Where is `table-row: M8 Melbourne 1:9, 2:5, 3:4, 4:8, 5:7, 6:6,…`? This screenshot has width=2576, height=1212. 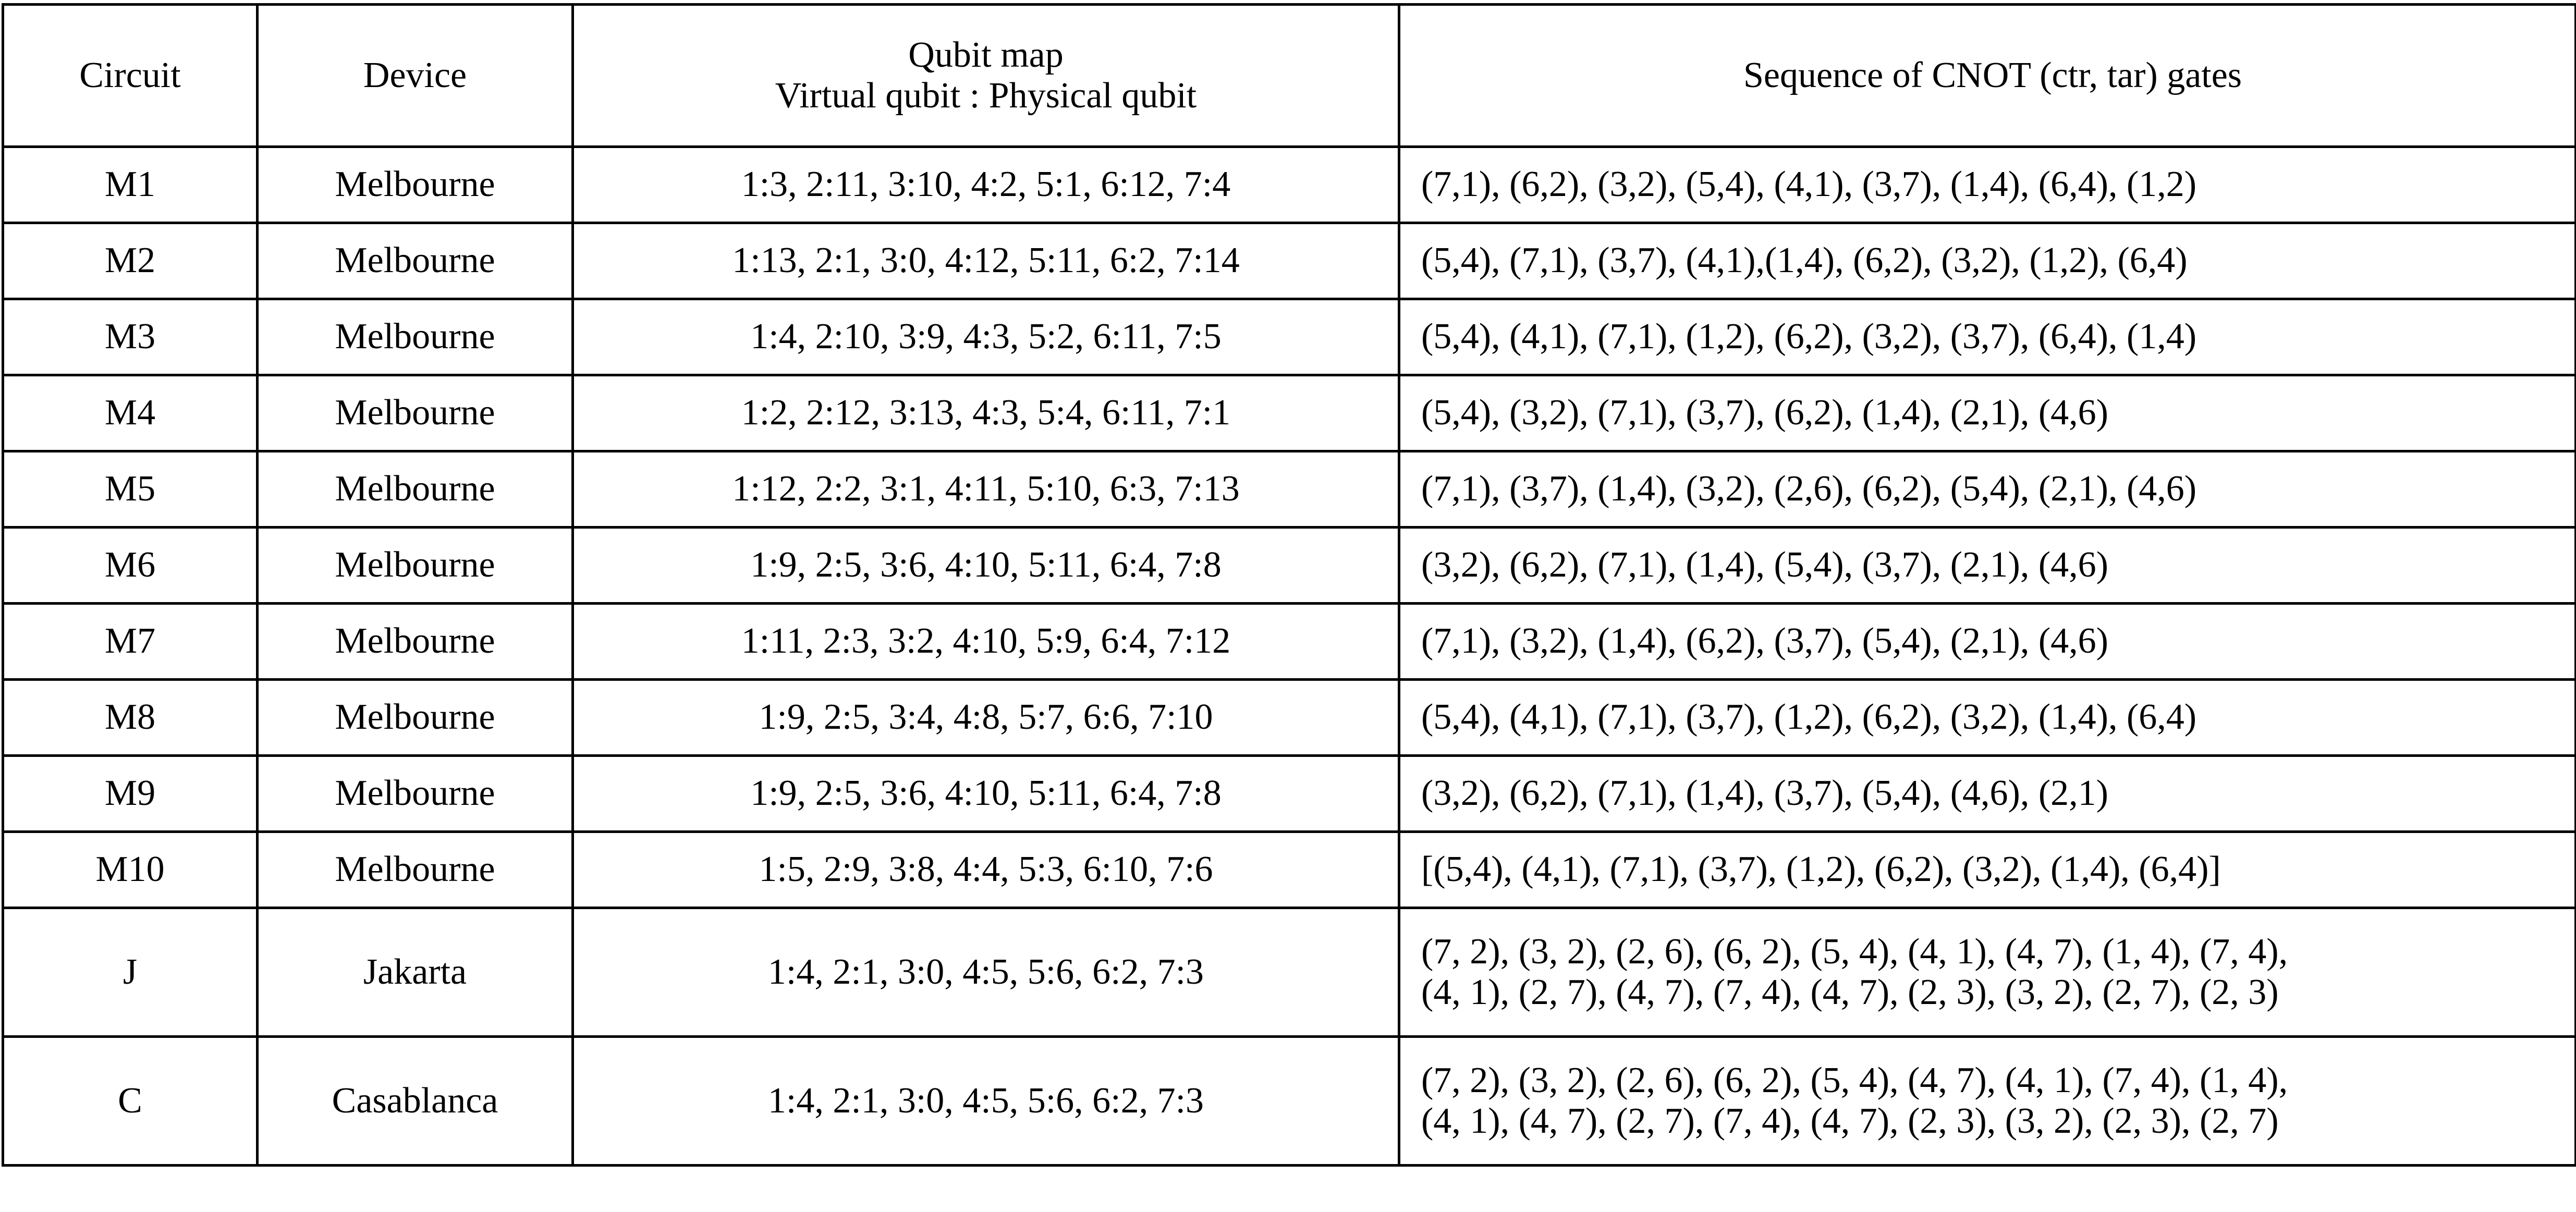
table-row: M8 Melbourne 1:9, 2:5, 3:4, 4:8, 5:7, 6:6,… is located at coordinates (1289, 717).